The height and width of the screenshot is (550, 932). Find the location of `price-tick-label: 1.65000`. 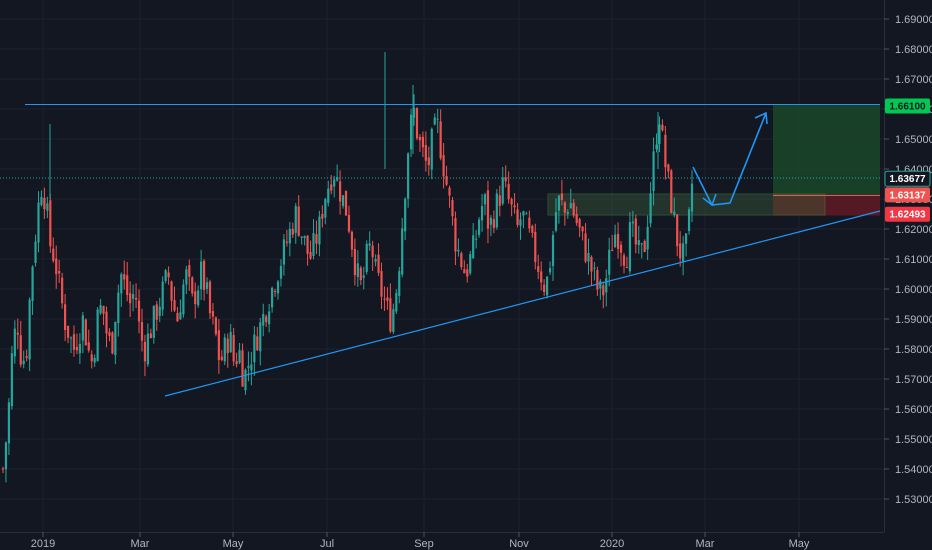

price-tick-label: 1.65000 is located at coordinates (913, 140).